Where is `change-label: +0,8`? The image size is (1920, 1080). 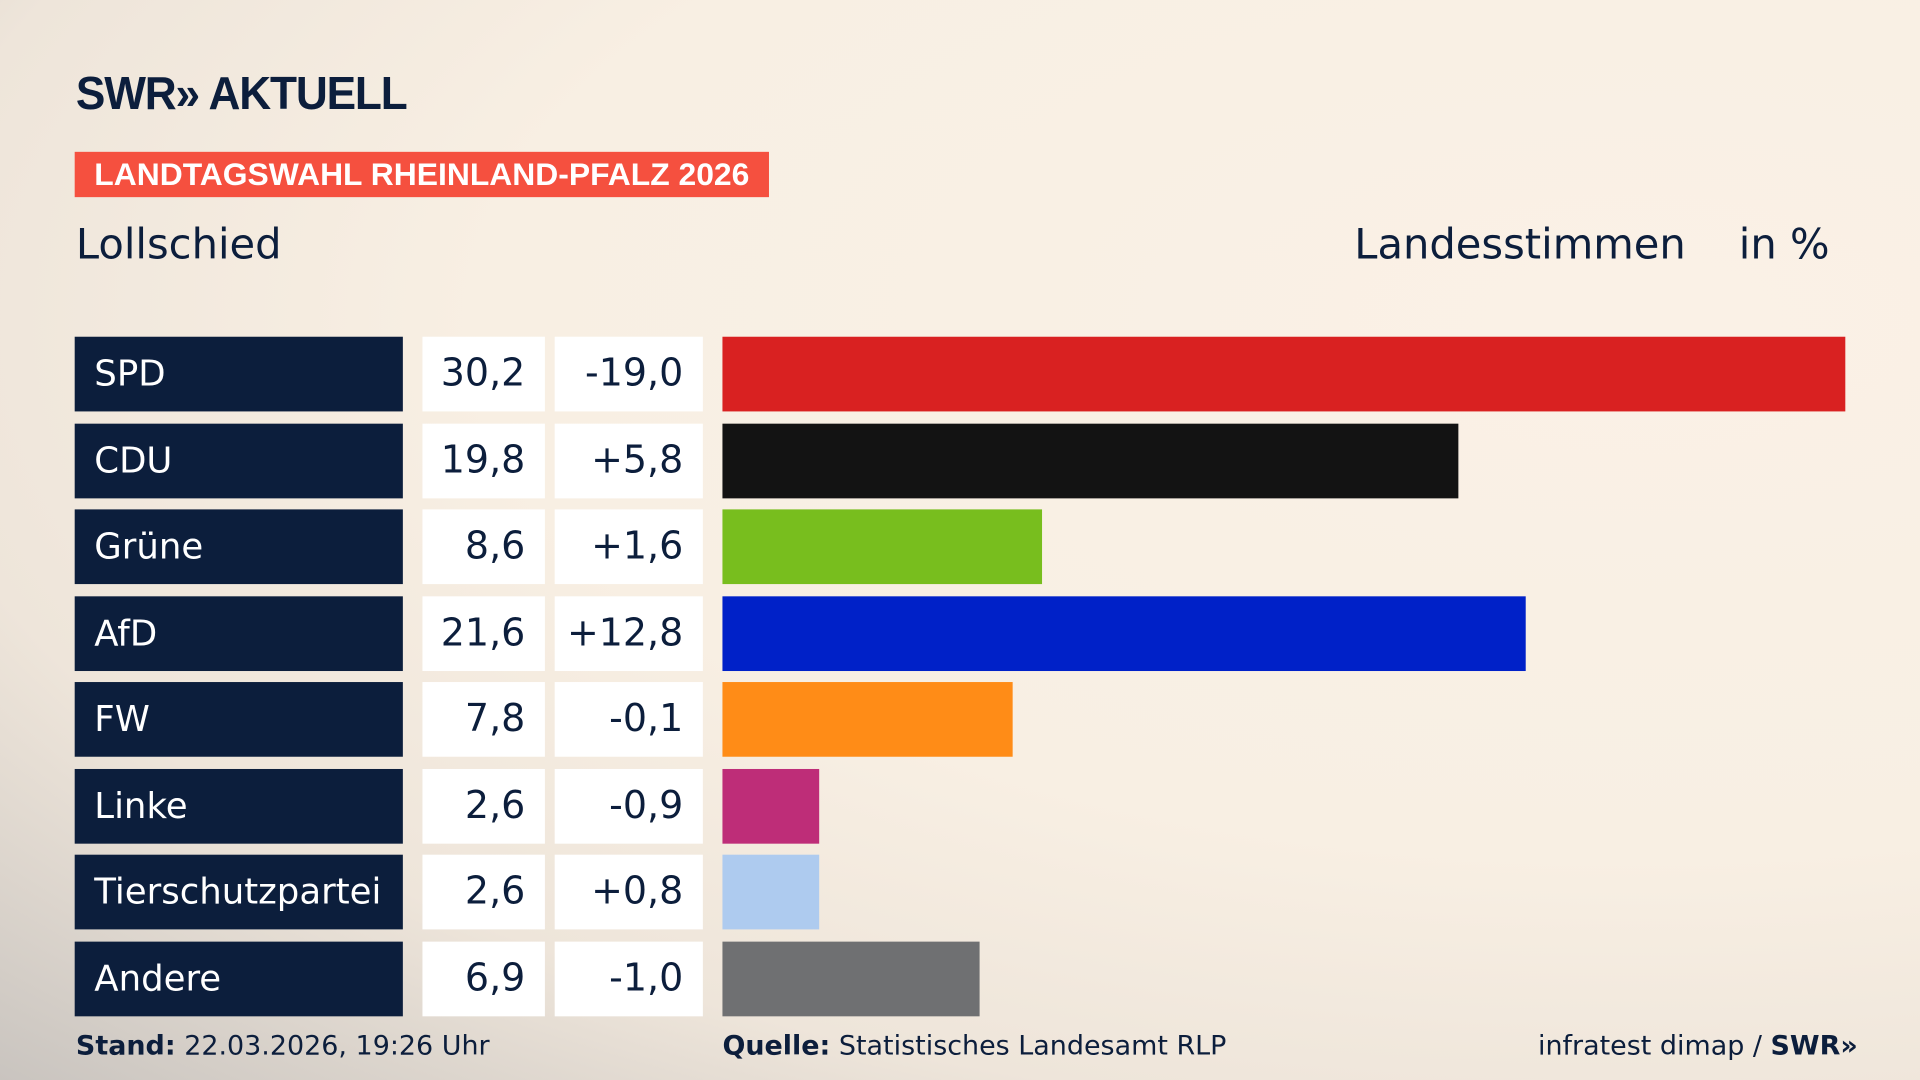
change-label: +0,8 is located at coordinates (628, 892).